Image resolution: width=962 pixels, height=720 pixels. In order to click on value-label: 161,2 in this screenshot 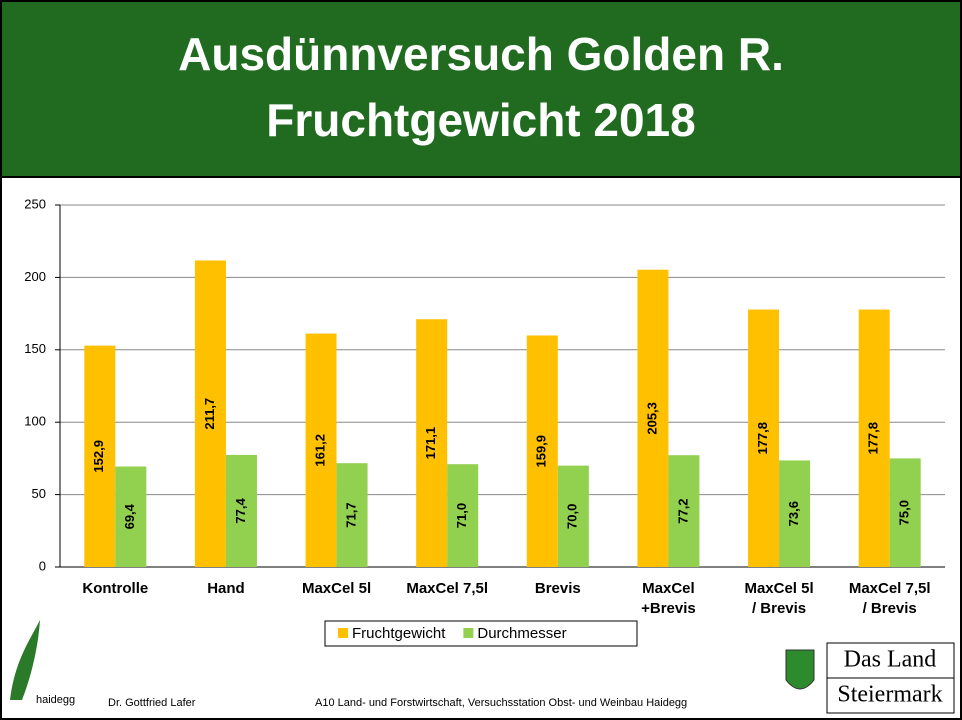, I will do `click(320, 450)`.